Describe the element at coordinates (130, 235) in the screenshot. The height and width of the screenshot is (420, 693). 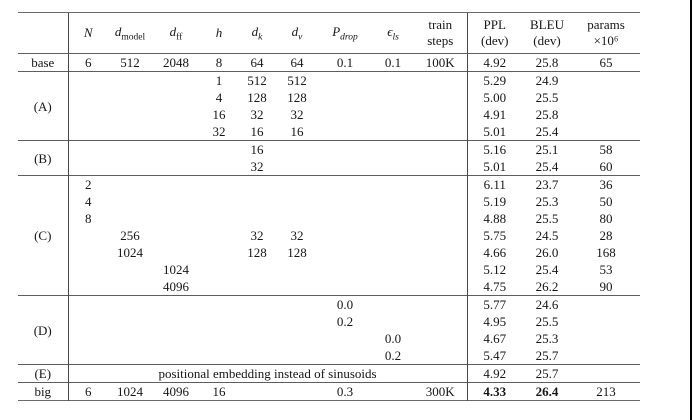
I see `table-cell: 256` at that location.